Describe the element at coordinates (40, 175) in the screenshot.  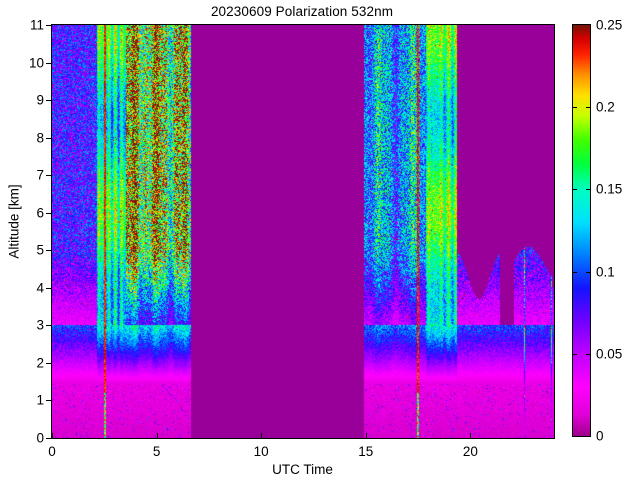
I see `y-axis-tick-label: 7` at that location.